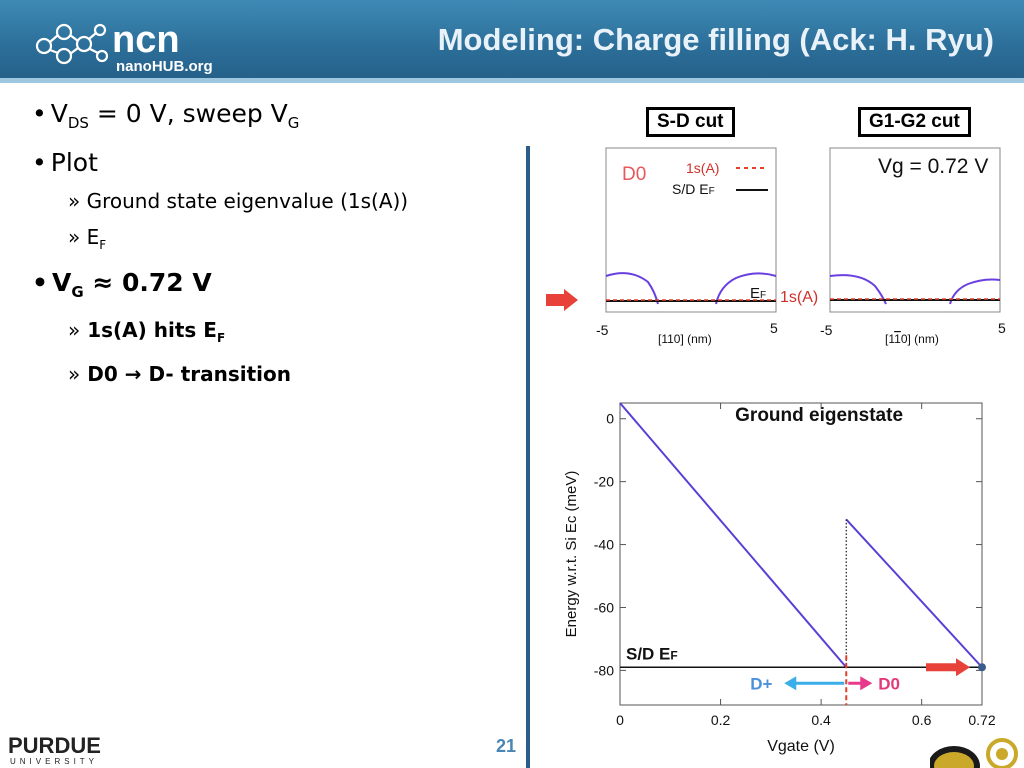 The image size is (1024, 768). What do you see at coordinates (604, 482) in the screenshot?
I see `y-tick-label: -20` at bounding box center [604, 482].